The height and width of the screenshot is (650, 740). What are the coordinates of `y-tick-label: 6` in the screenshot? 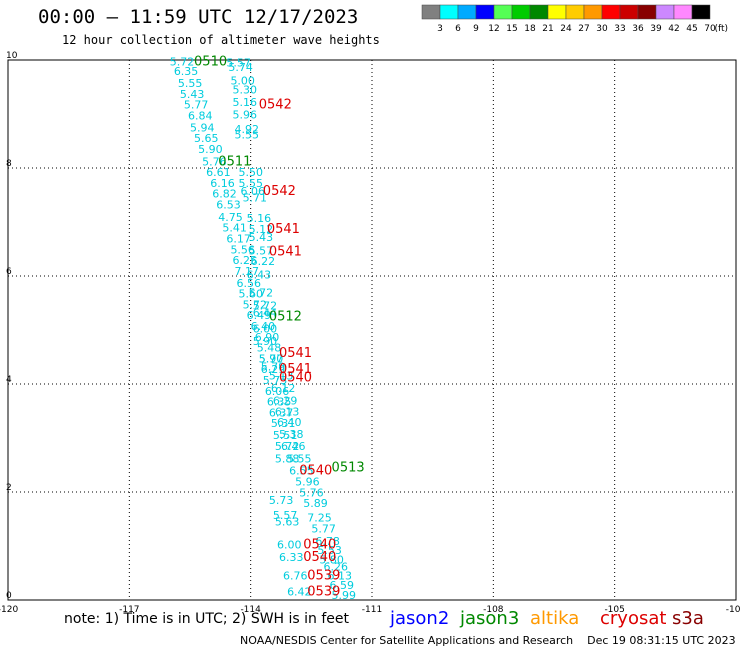 It's located at (9, 272).